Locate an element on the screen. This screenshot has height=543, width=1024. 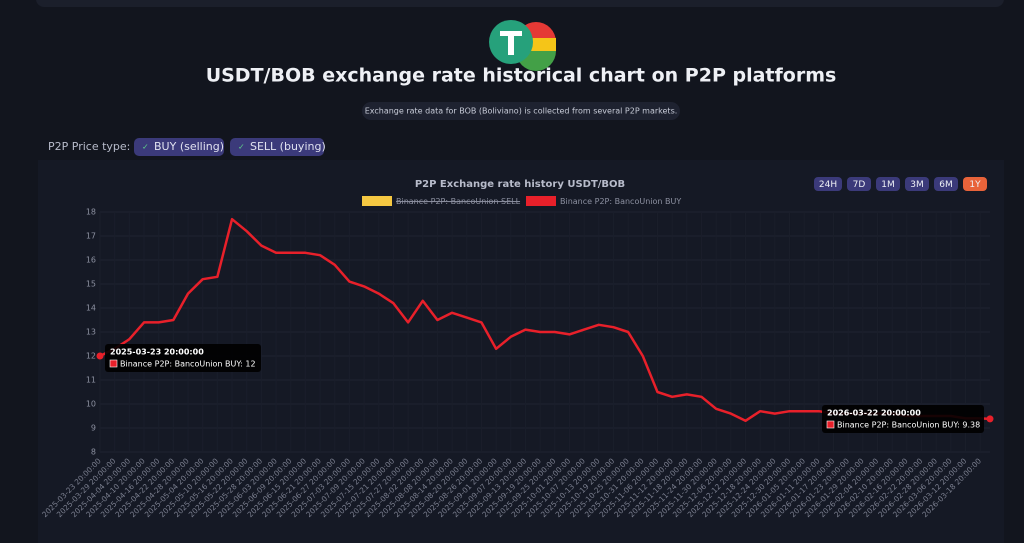
logo is located at coordinates (522, 45).